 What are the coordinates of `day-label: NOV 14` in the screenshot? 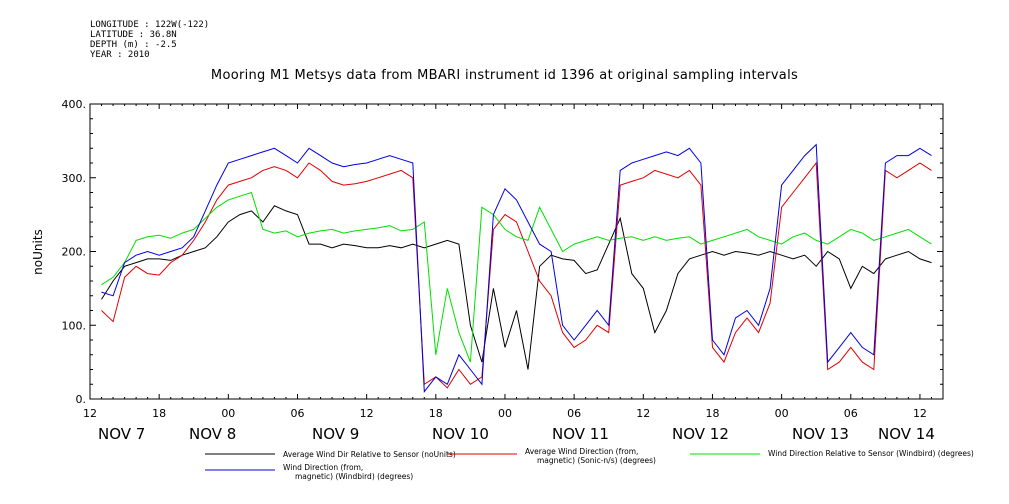 It's located at (906, 434).